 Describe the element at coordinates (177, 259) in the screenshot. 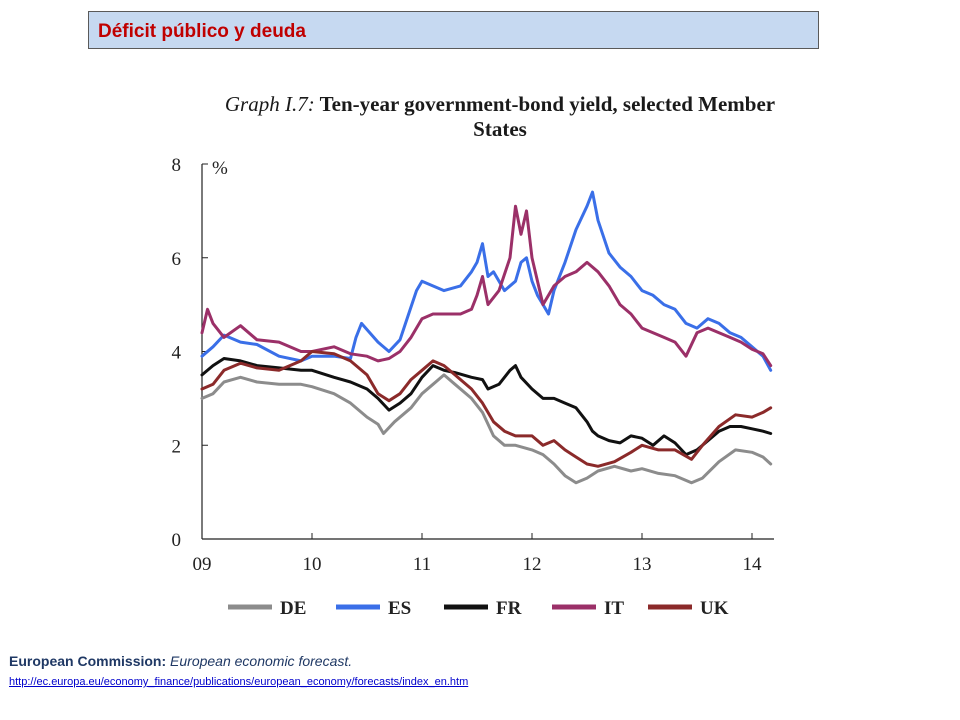

I see `y-tick-label: 6` at that location.